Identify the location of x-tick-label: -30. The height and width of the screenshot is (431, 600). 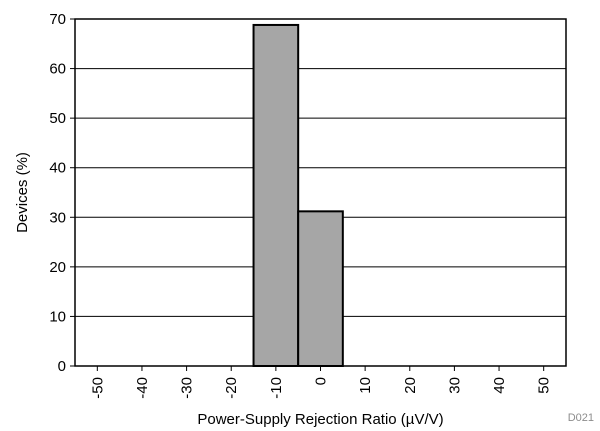
(187, 388).